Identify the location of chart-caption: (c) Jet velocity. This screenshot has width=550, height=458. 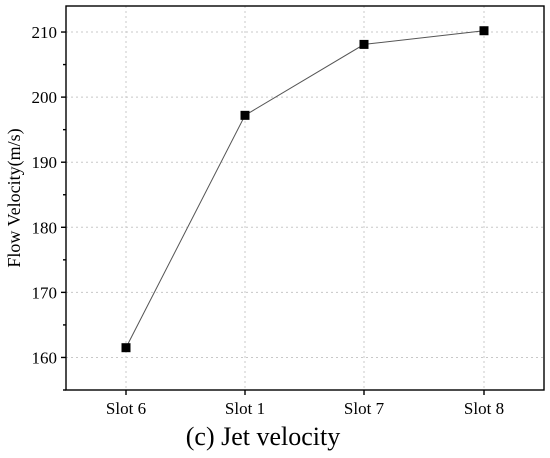
(263, 436).